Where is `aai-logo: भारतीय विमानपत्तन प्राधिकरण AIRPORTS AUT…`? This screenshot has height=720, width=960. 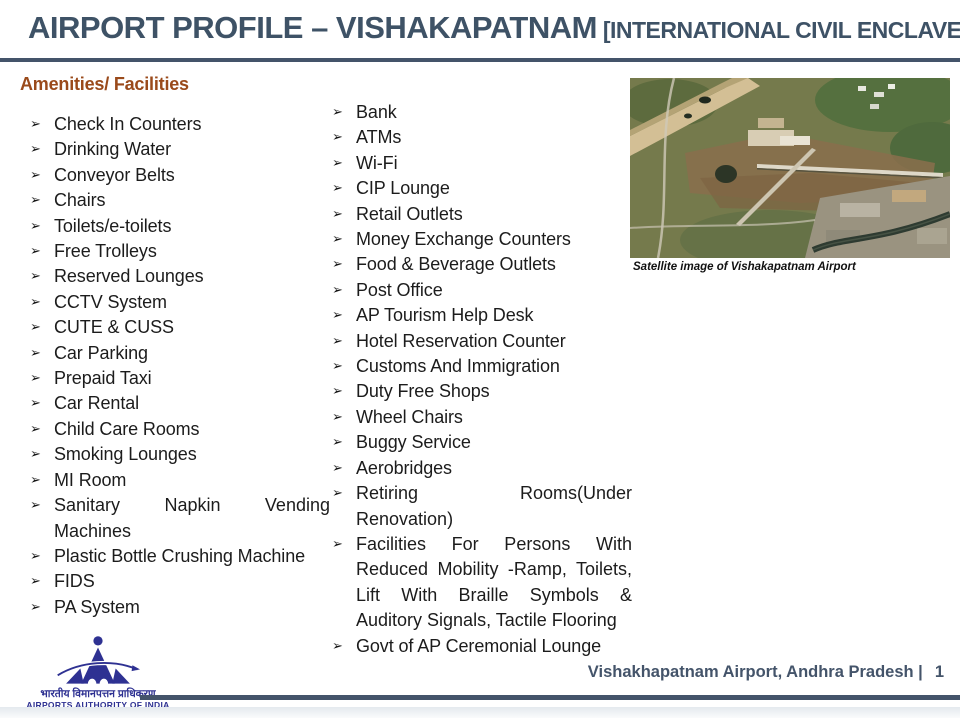
aai-logo: भारतीय विमानपत्तन प्राधिकरण AIRPORTS AUT… is located at coordinates (98, 672).